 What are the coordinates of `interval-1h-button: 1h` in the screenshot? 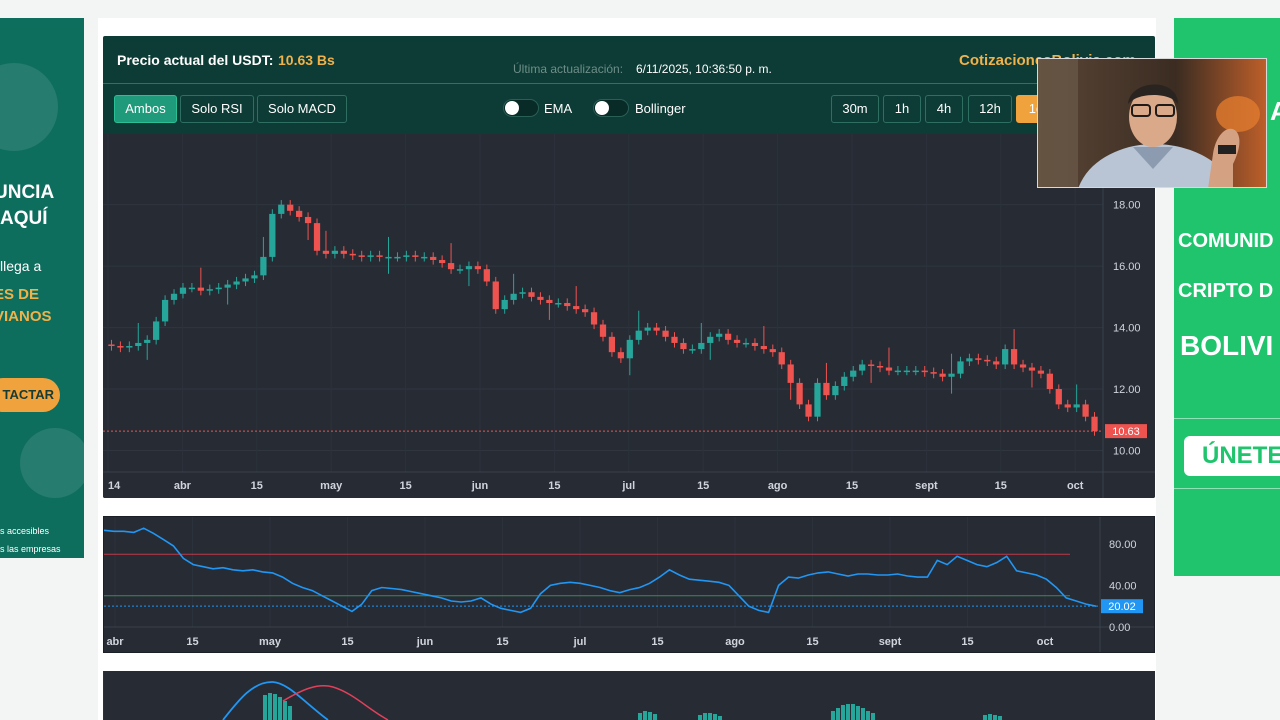 It's located at (902, 109).